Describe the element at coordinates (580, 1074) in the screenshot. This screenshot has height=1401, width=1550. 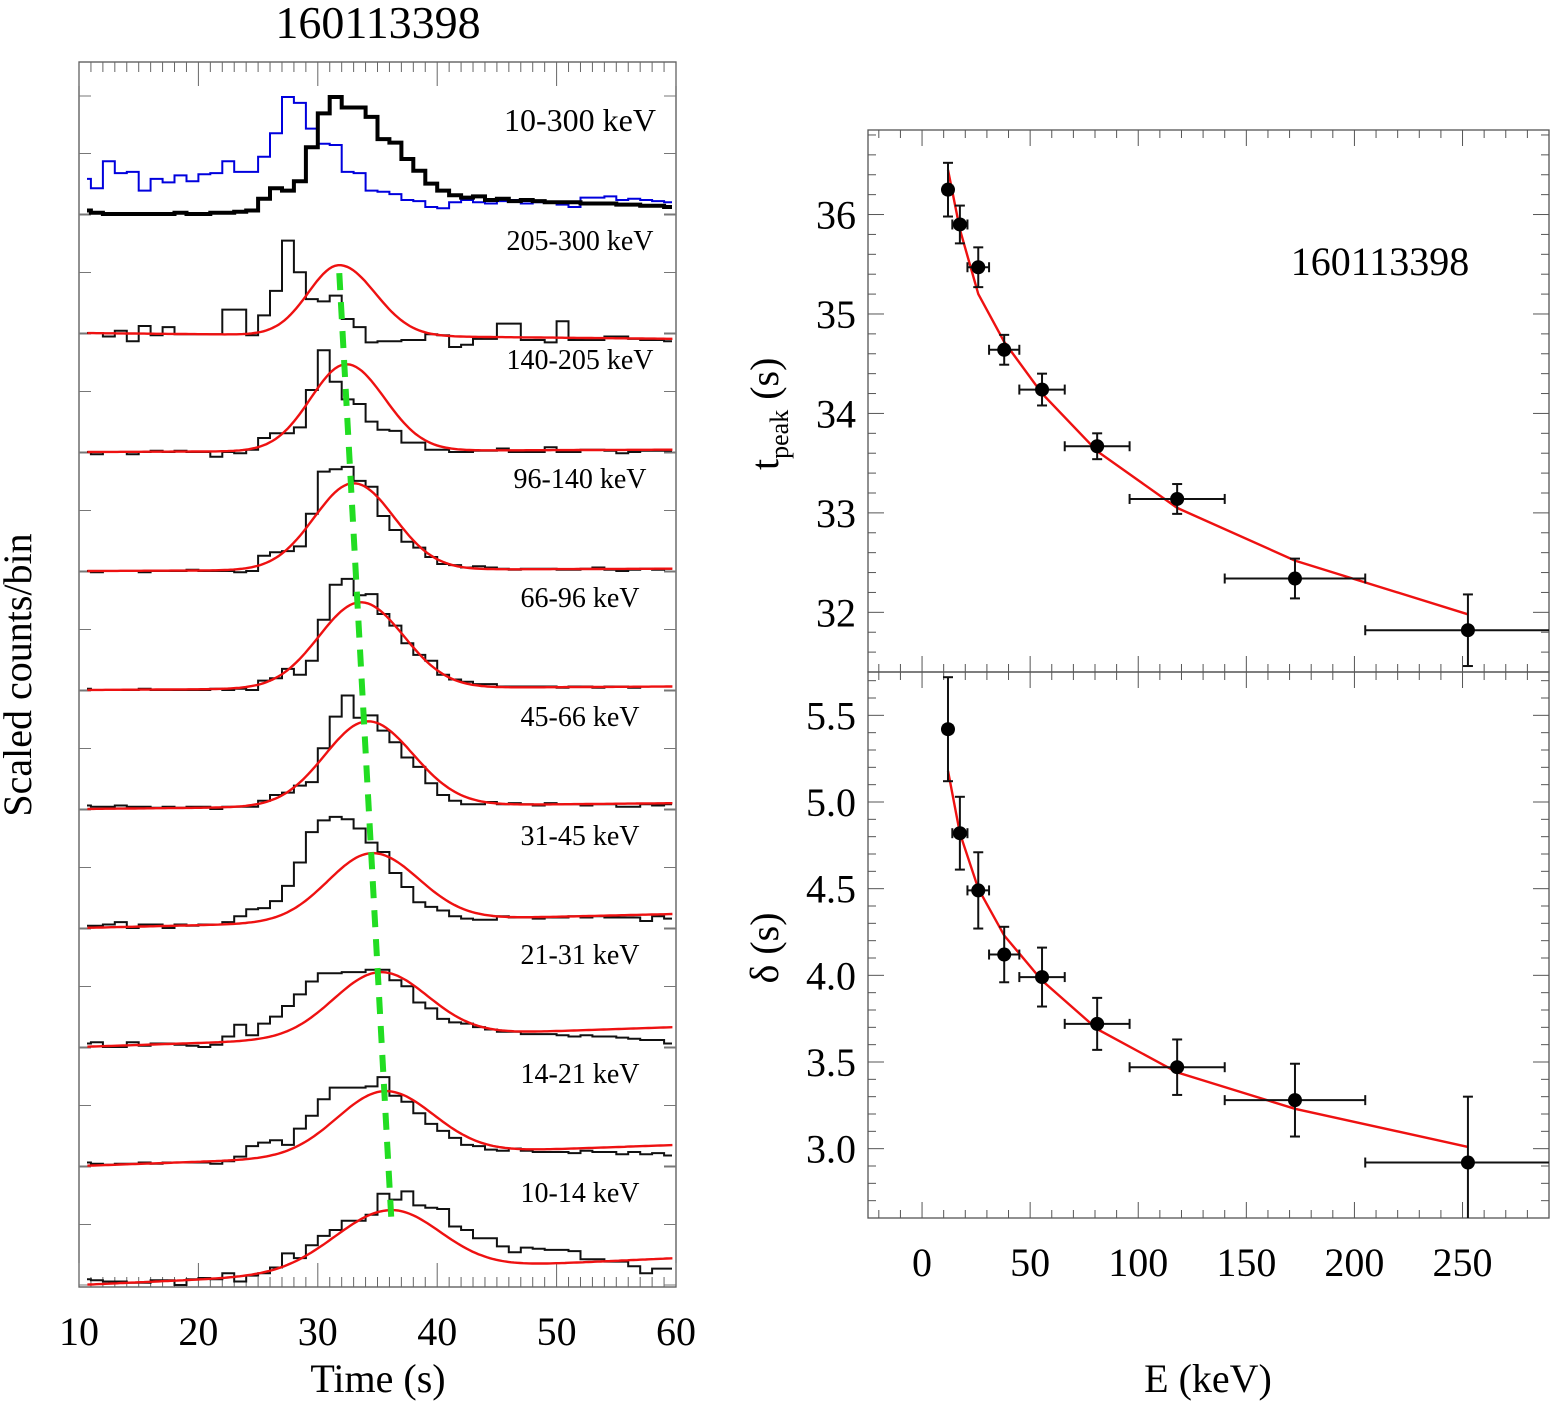
I see `band-label: 14-21 keV` at that location.